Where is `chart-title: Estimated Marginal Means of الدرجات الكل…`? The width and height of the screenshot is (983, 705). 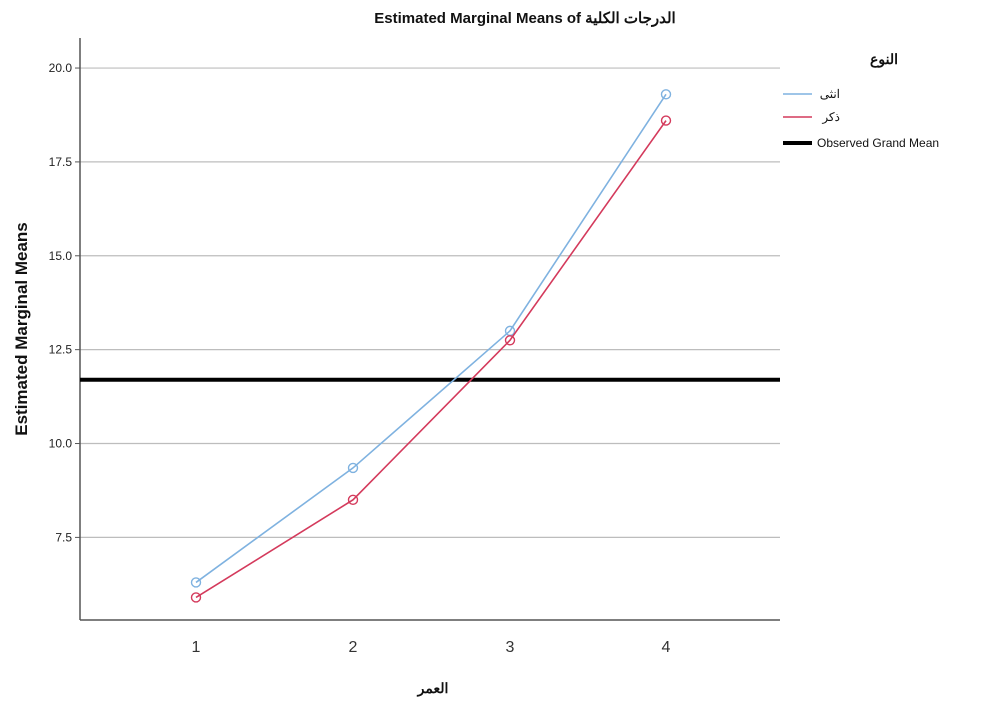 chart-title: Estimated Marginal Means of الدرجات الكل… is located at coordinates (524, 18).